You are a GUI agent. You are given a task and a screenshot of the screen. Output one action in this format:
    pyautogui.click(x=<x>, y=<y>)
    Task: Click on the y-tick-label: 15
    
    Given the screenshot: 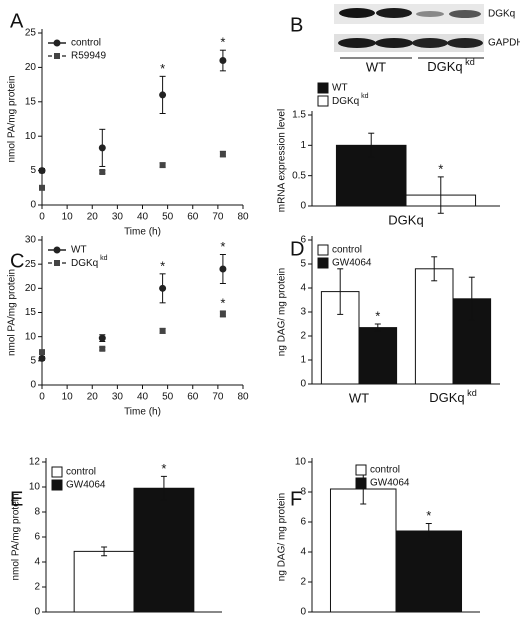 What is the action you would take?
    pyautogui.click(x=31, y=101)
    